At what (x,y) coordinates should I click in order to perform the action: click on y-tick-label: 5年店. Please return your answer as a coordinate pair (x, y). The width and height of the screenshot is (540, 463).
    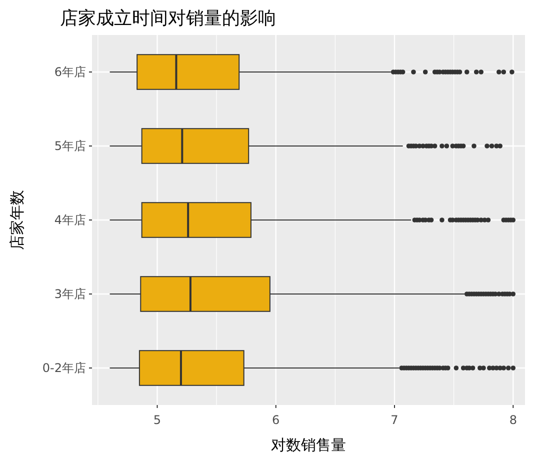
    Looking at the image, I should click on (70, 146).